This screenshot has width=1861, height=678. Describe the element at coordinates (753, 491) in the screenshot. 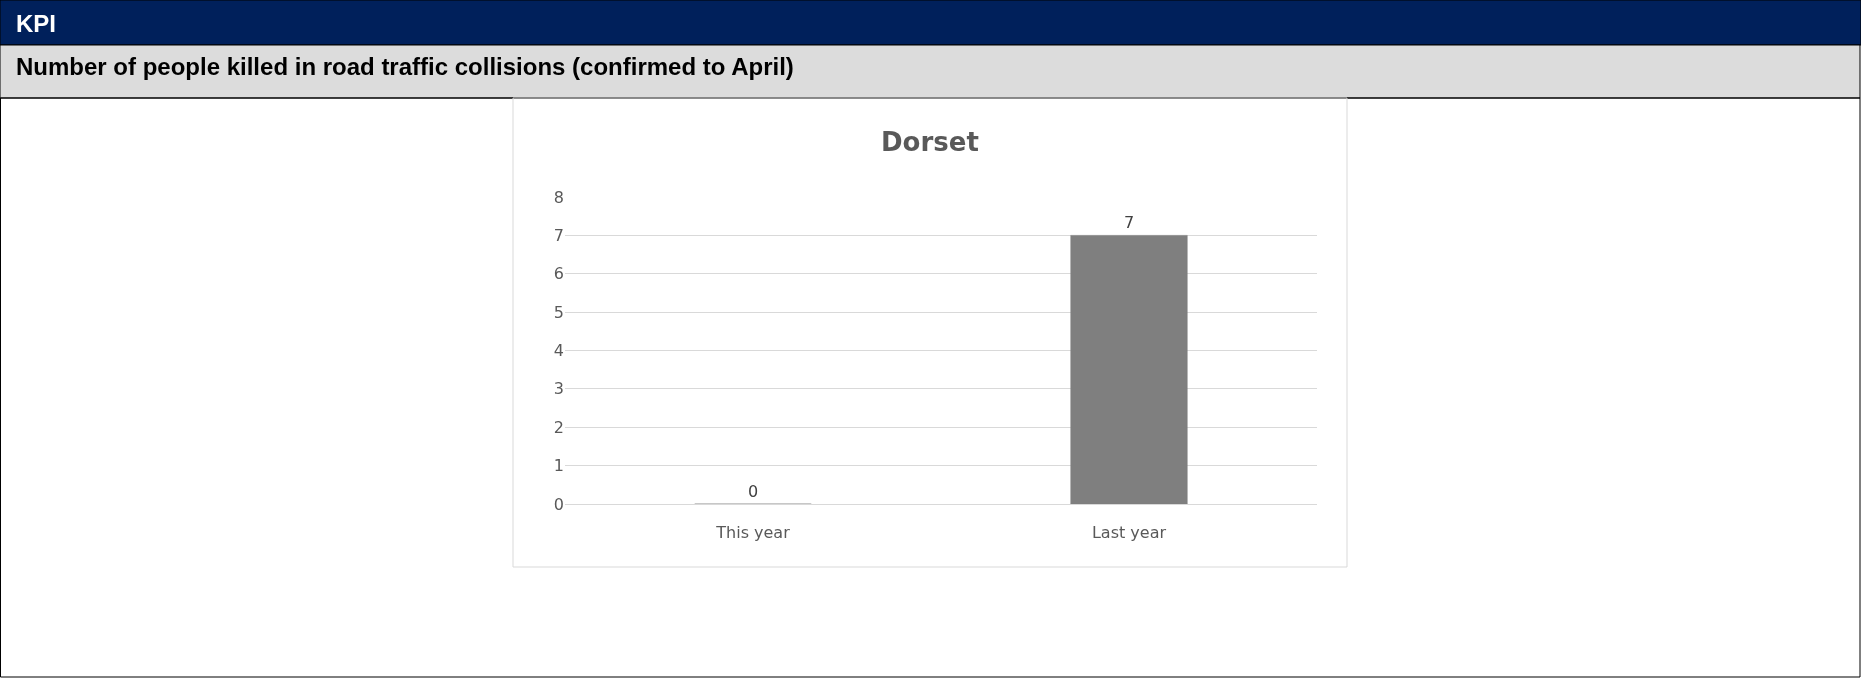

I see `data-label: 0` at that location.